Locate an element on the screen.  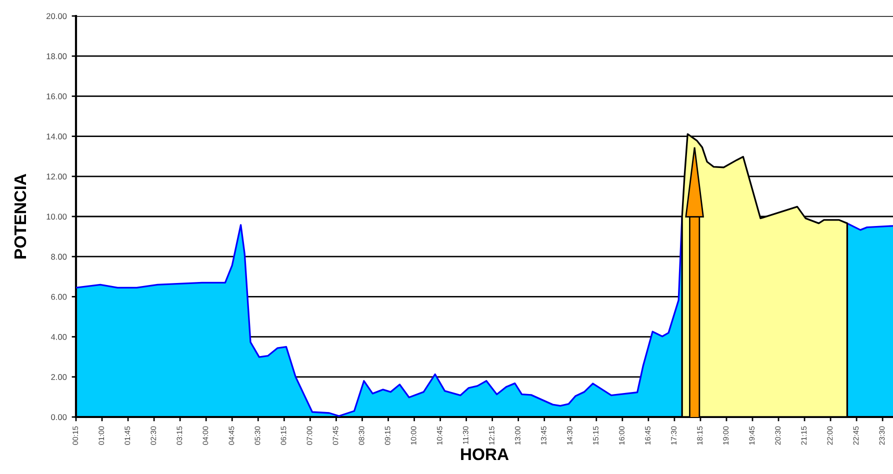
y-axis-title: POTENCIA is located at coordinates (20, 216).